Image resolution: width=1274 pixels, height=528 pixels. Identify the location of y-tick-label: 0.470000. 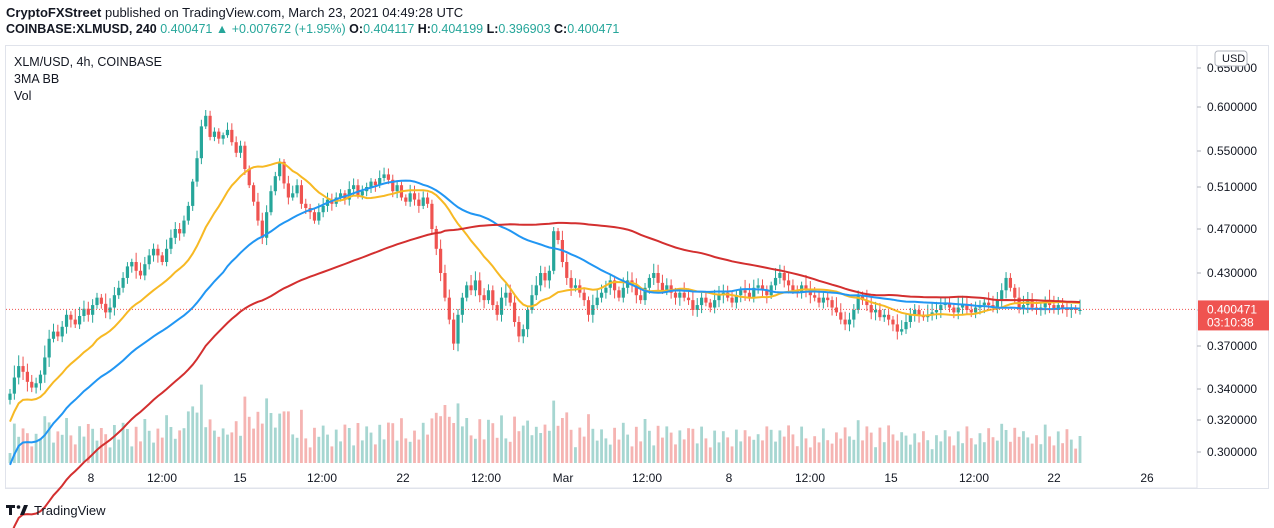
(1232, 229).